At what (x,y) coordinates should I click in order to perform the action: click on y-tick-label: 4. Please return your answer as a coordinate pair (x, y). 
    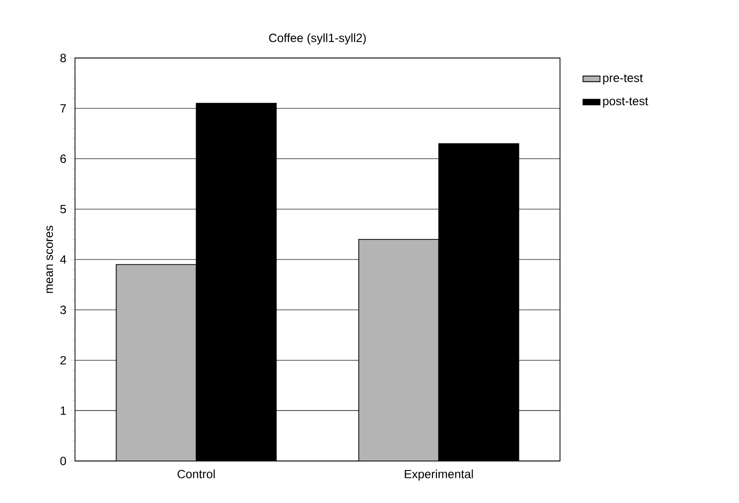
    Looking at the image, I should click on (63, 259).